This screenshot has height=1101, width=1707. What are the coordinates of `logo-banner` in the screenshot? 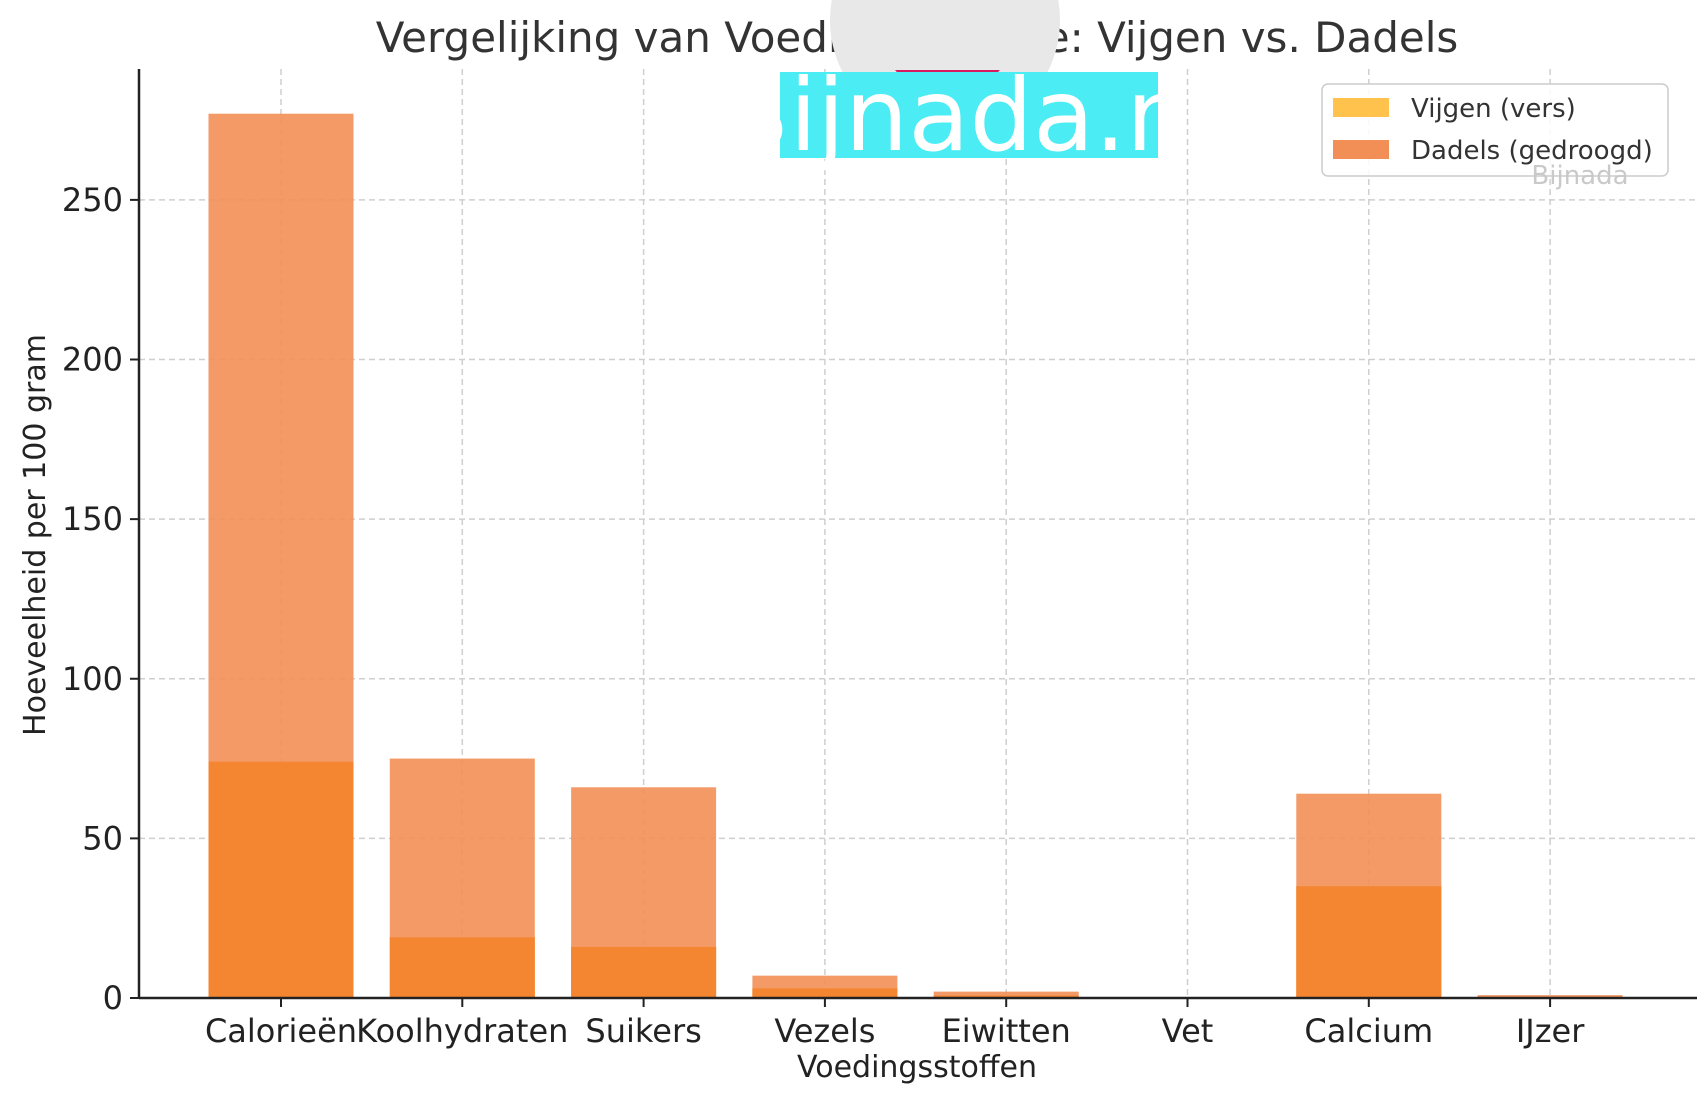 It's located at (969, 115).